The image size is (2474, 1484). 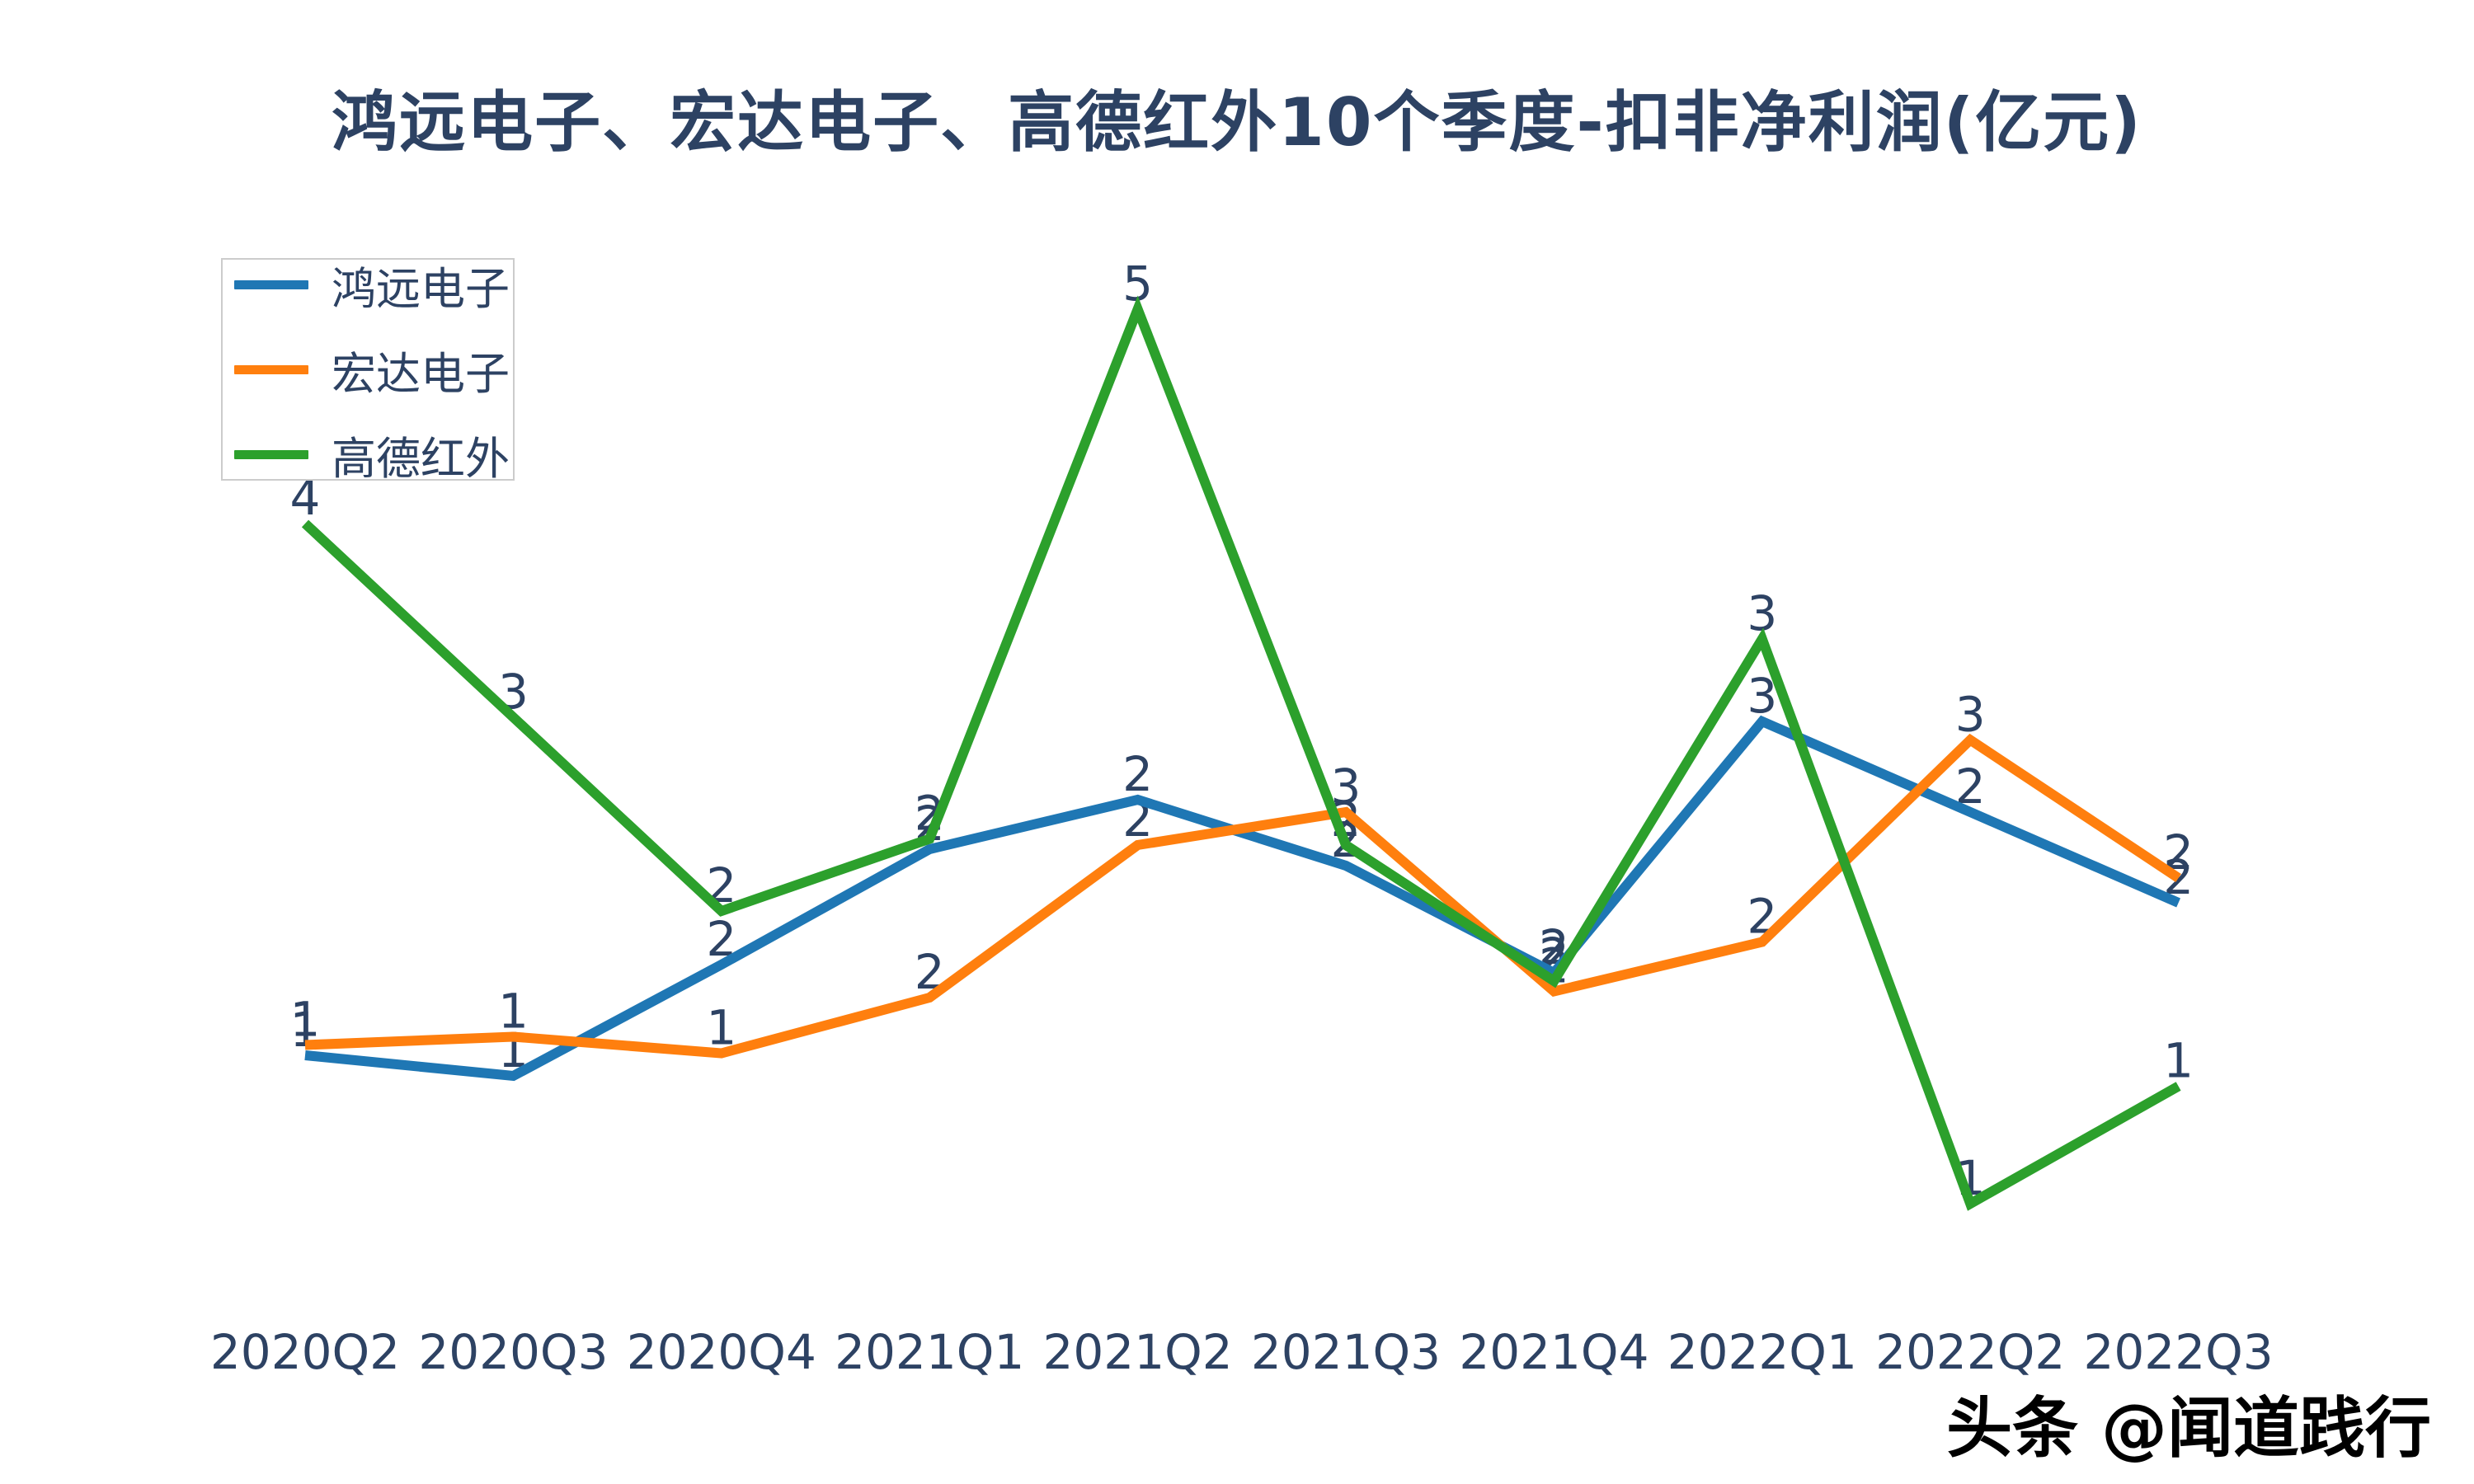 What do you see at coordinates (1138, 1352) in the screenshot?
I see `x-axis-label: 2021Q2` at bounding box center [1138, 1352].